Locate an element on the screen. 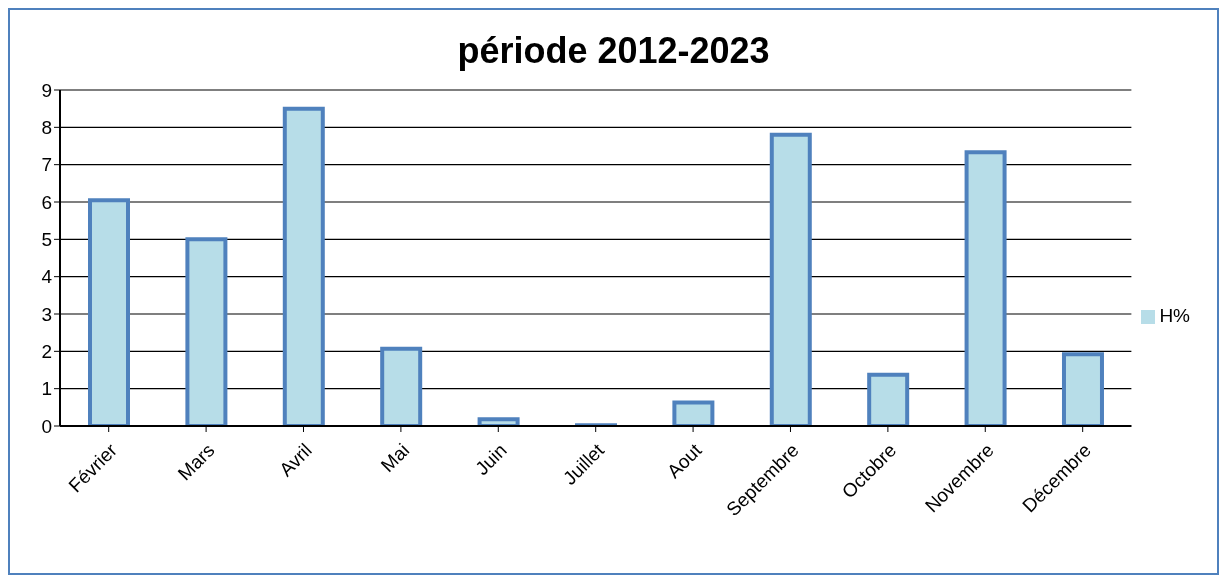  x-tick-label: Mai is located at coordinates (395, 458).